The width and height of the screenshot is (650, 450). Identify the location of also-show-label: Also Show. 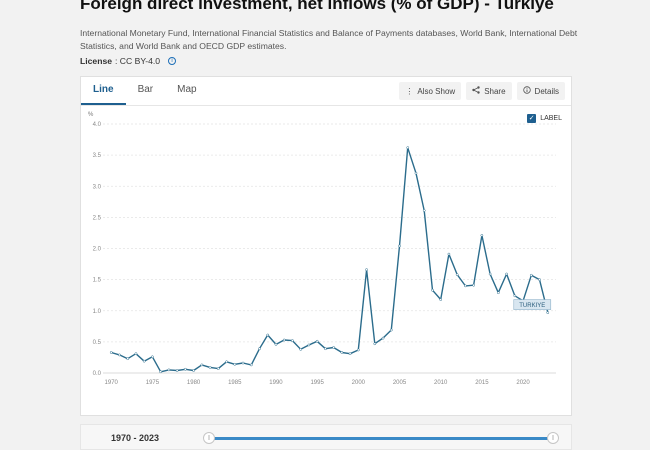
(436, 91).